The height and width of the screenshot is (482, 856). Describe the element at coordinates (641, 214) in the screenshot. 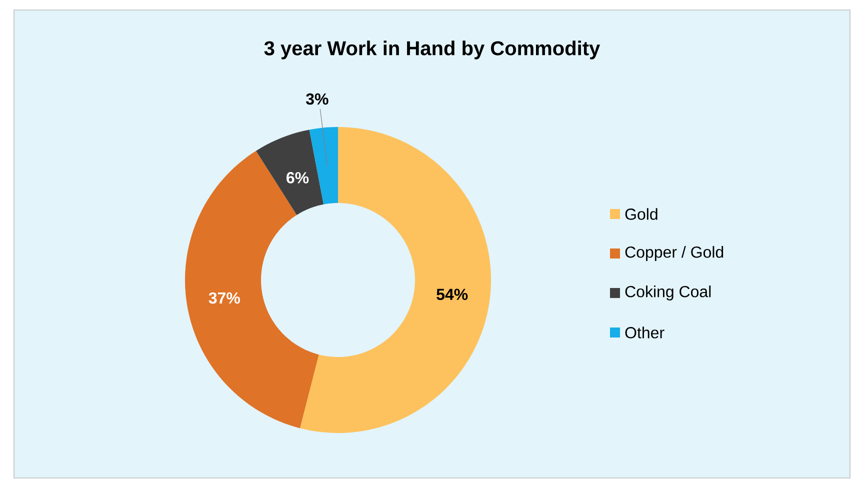

I see `legend-label: Gold` at that location.